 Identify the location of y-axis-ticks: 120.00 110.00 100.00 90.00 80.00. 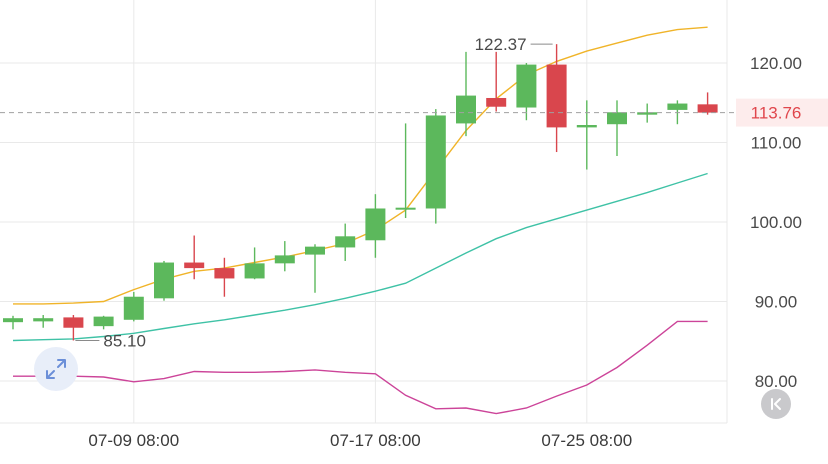
(776, 222).